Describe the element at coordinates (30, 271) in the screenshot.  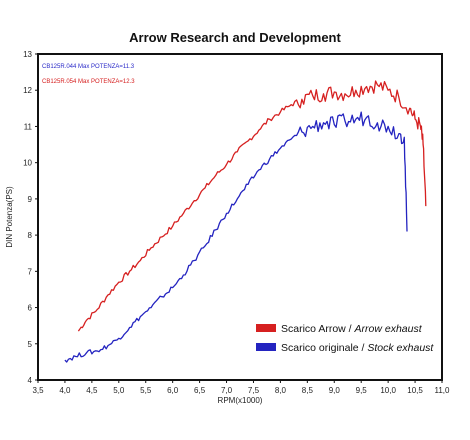
I see `y-tick-label: 7` at that location.